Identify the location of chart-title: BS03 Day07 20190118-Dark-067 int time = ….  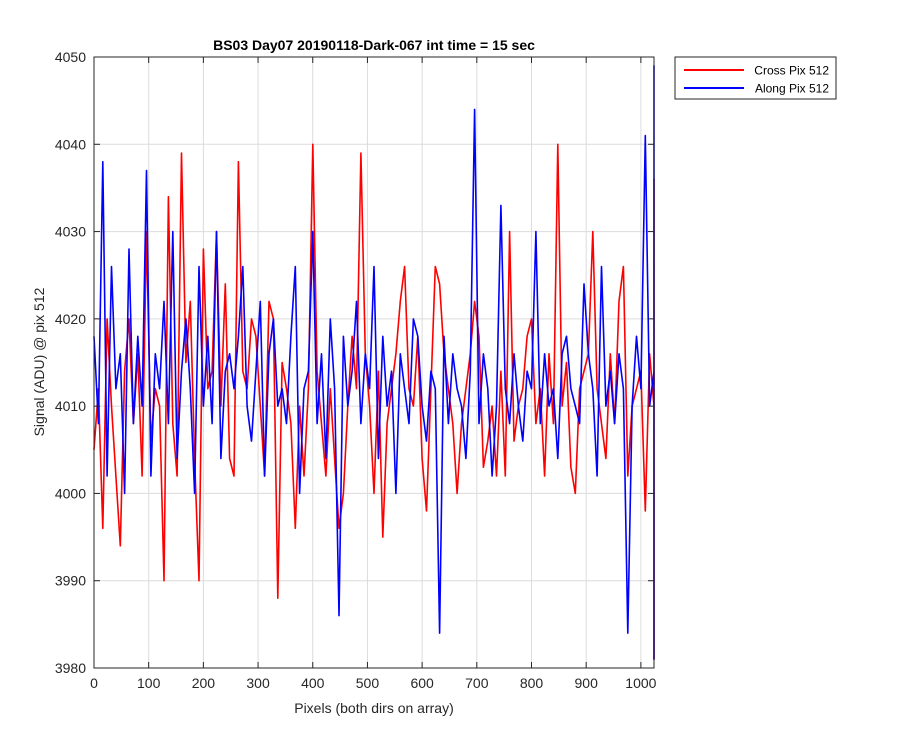
(374, 45).